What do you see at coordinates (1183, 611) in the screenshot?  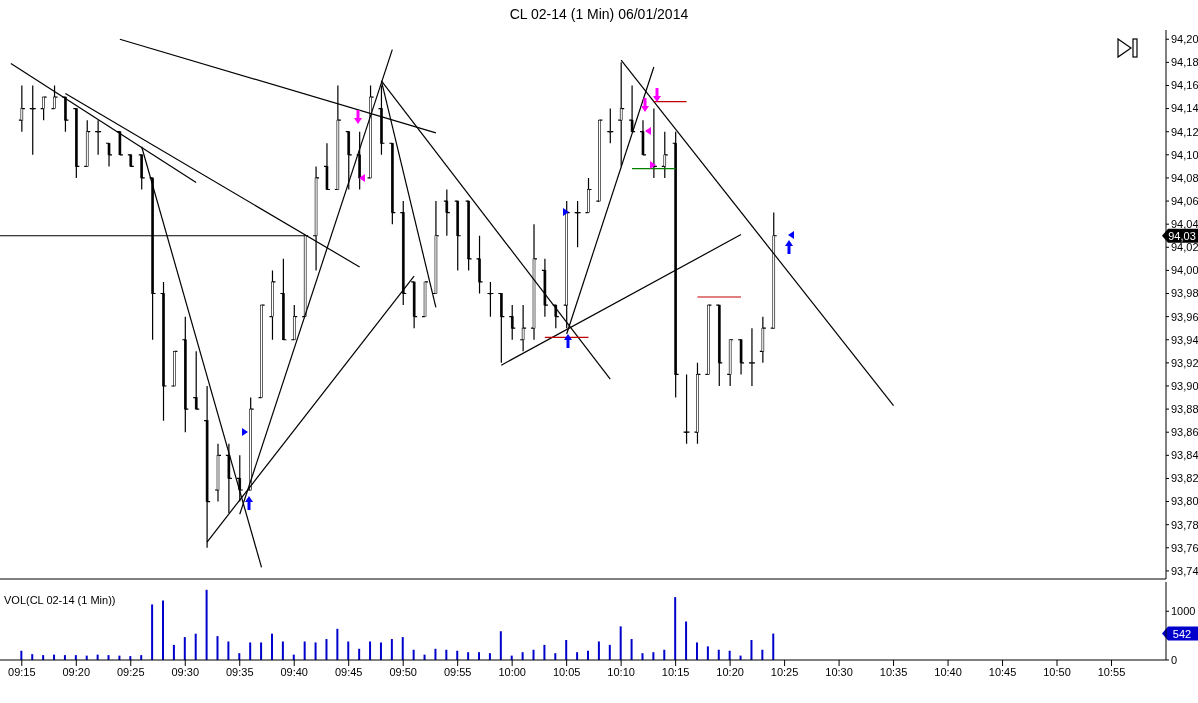 I see `y-tick-label: 1000` at bounding box center [1183, 611].